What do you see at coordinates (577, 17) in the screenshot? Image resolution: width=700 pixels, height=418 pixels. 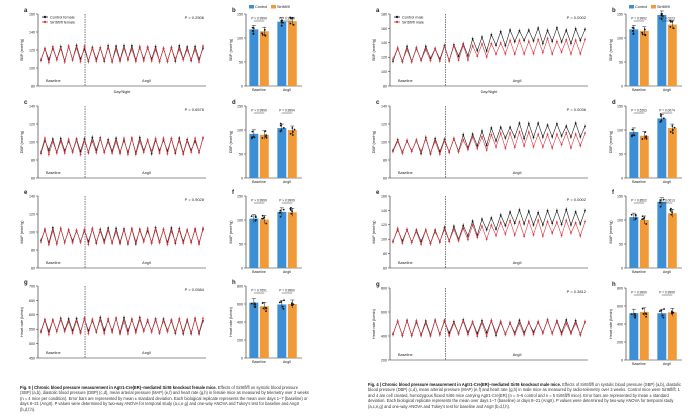 I see `p-value: P = 0.0002` at bounding box center [577, 17].